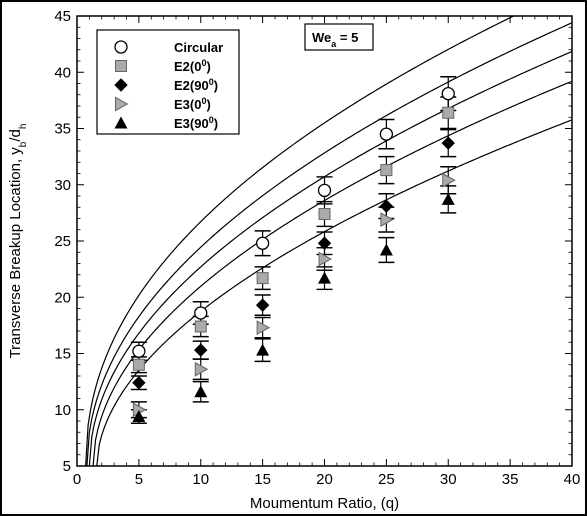 The image size is (587, 516). What do you see at coordinates (15, 135) in the screenshot?
I see `y-axis-title-mid: /d` at bounding box center [15, 135].